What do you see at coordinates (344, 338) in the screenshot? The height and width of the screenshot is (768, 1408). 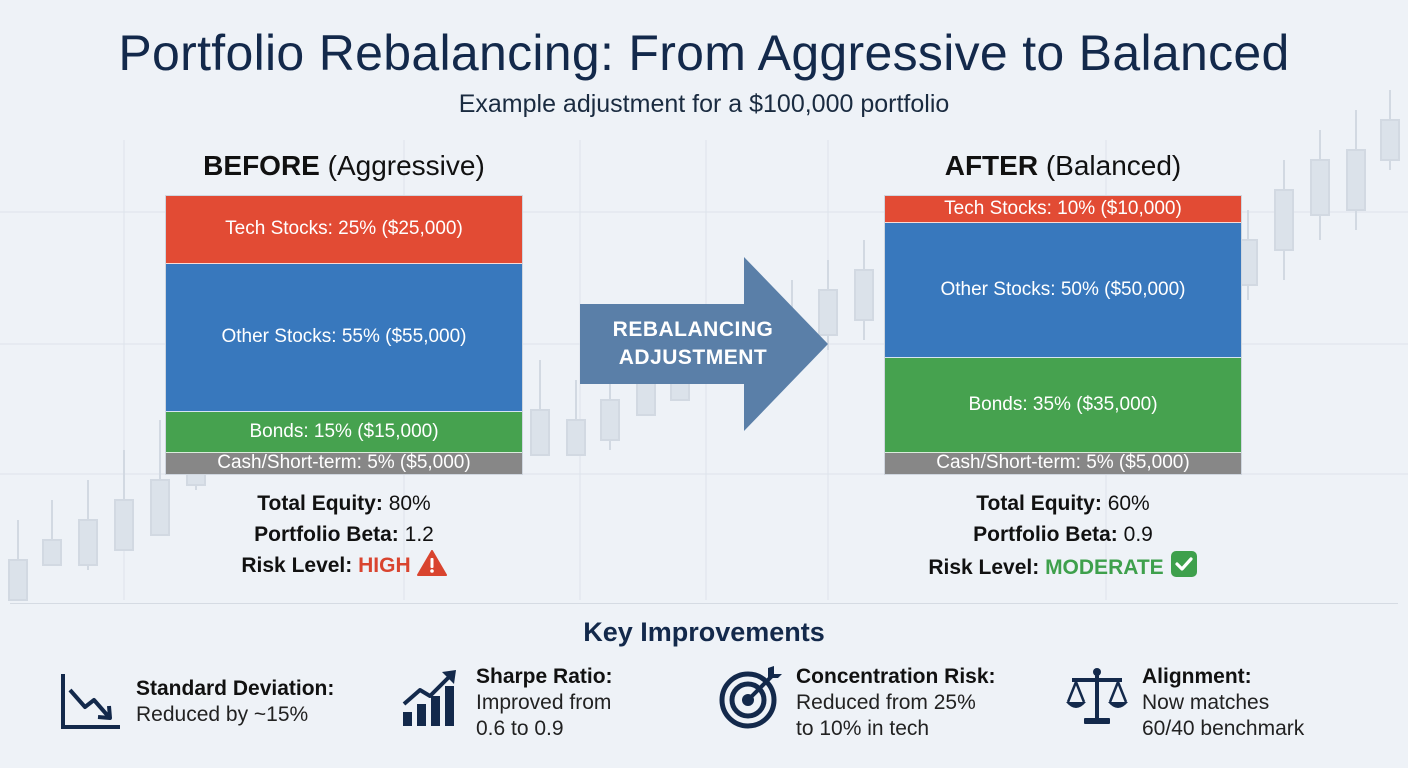 I see `before-segment-other-stocks: Other Stocks: 55% ($55,000)` at bounding box center [344, 338].